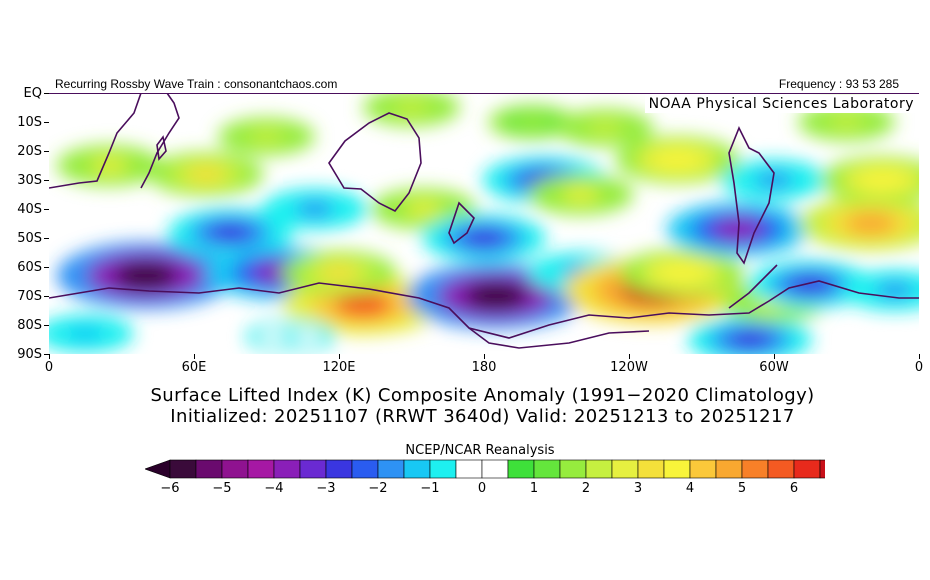  Describe the element at coordinates (29, 180) in the screenshot. I see `lat-tick-label: 30S` at that location.